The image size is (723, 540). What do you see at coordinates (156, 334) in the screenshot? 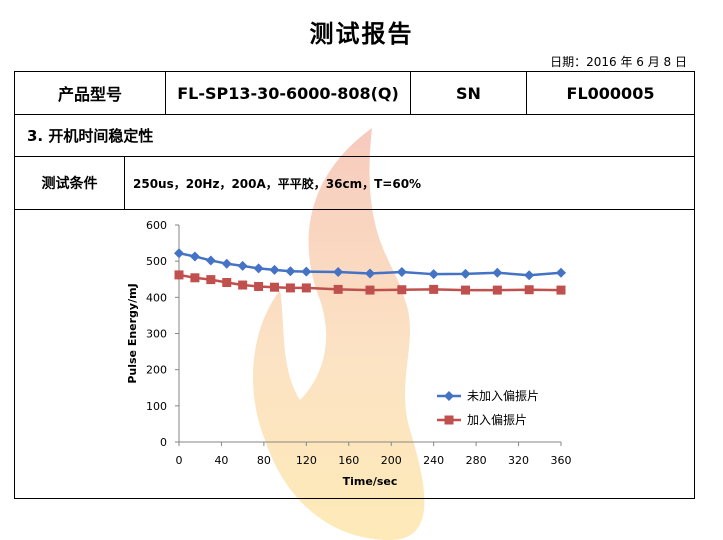
I see `y-tick-label: 300` at bounding box center [156, 334].